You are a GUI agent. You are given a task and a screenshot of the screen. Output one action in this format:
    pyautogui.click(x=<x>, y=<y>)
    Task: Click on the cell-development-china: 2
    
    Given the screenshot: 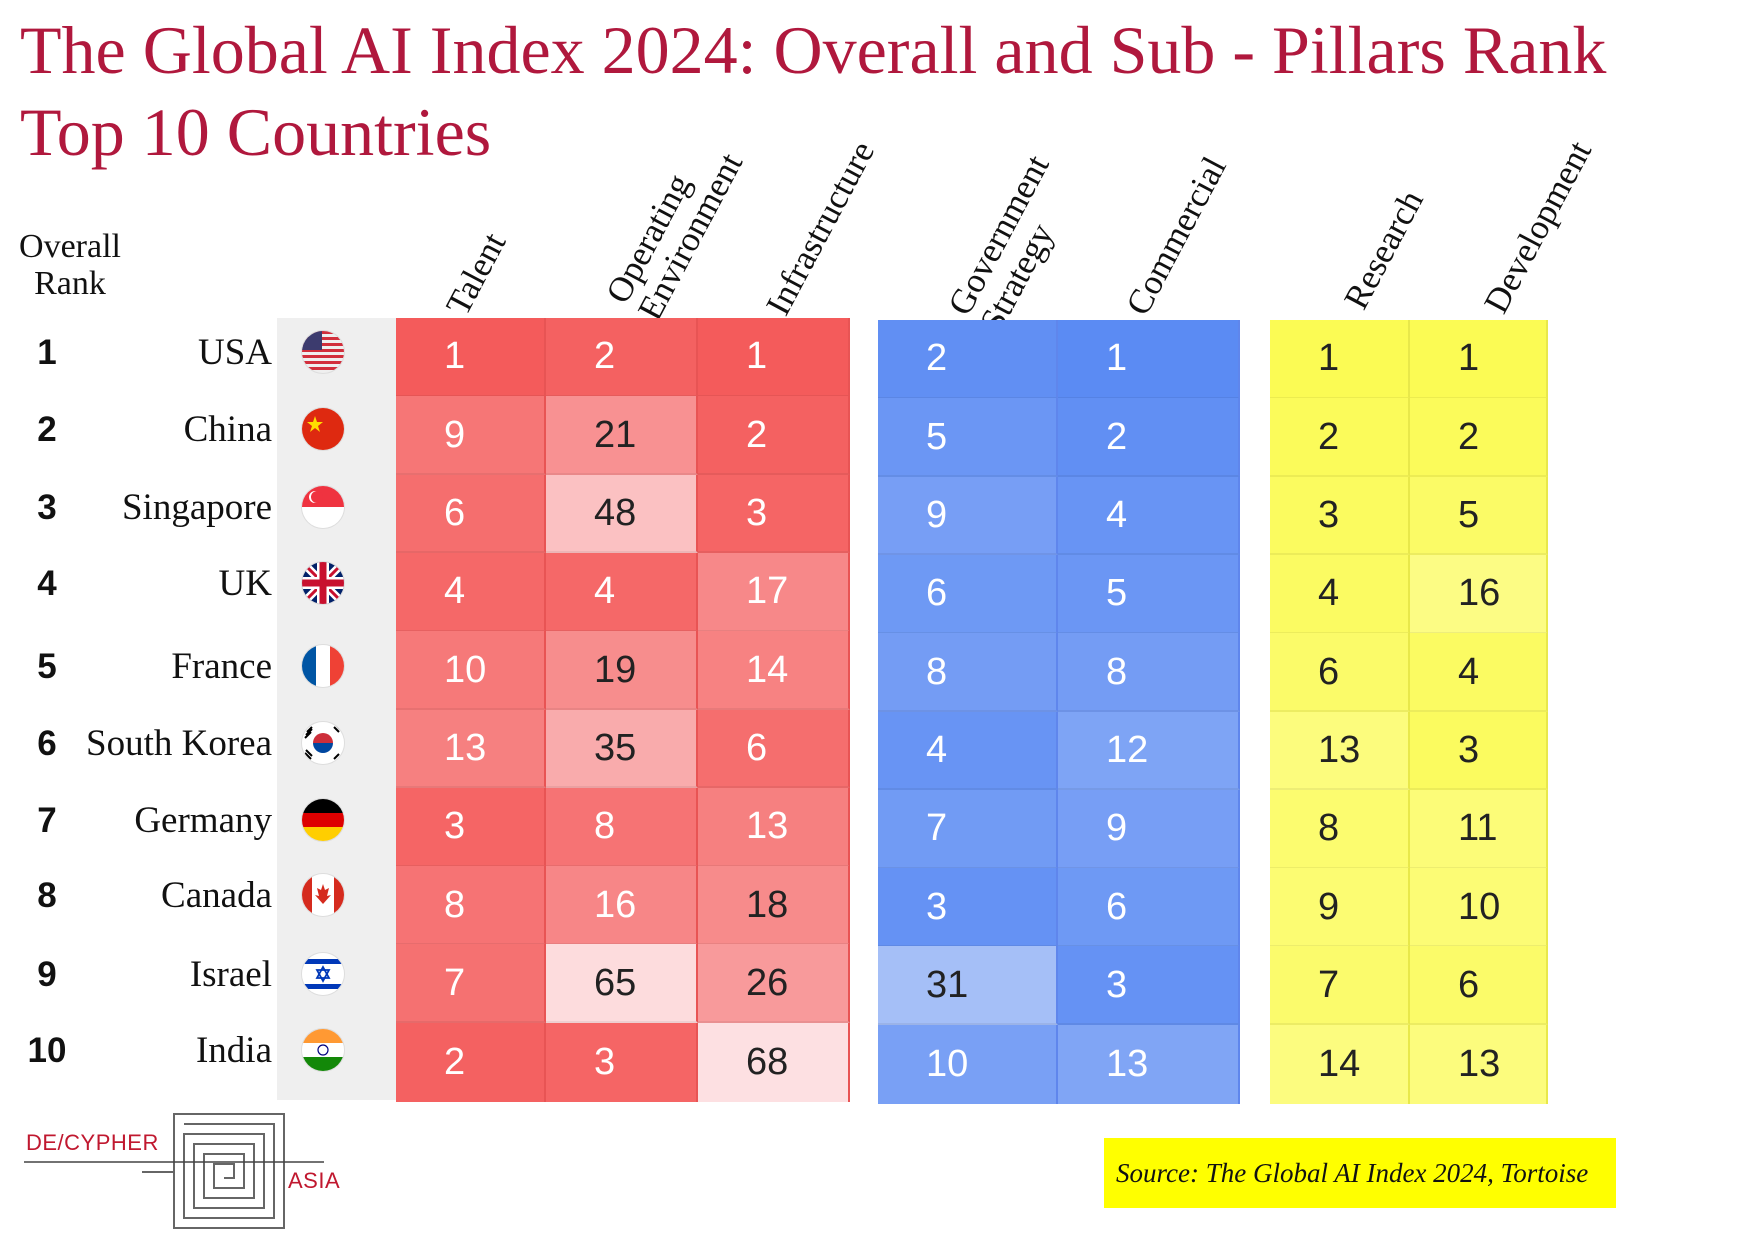 What is the action you would take?
    pyautogui.click(x=1479, y=438)
    